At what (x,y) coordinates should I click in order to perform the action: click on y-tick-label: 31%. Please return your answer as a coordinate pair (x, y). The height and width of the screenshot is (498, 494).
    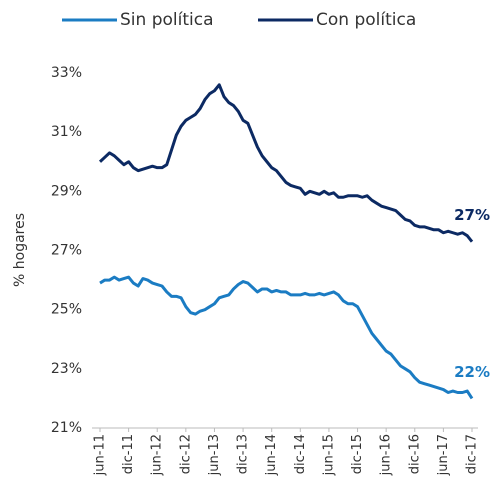
    Looking at the image, I should click on (66, 132).